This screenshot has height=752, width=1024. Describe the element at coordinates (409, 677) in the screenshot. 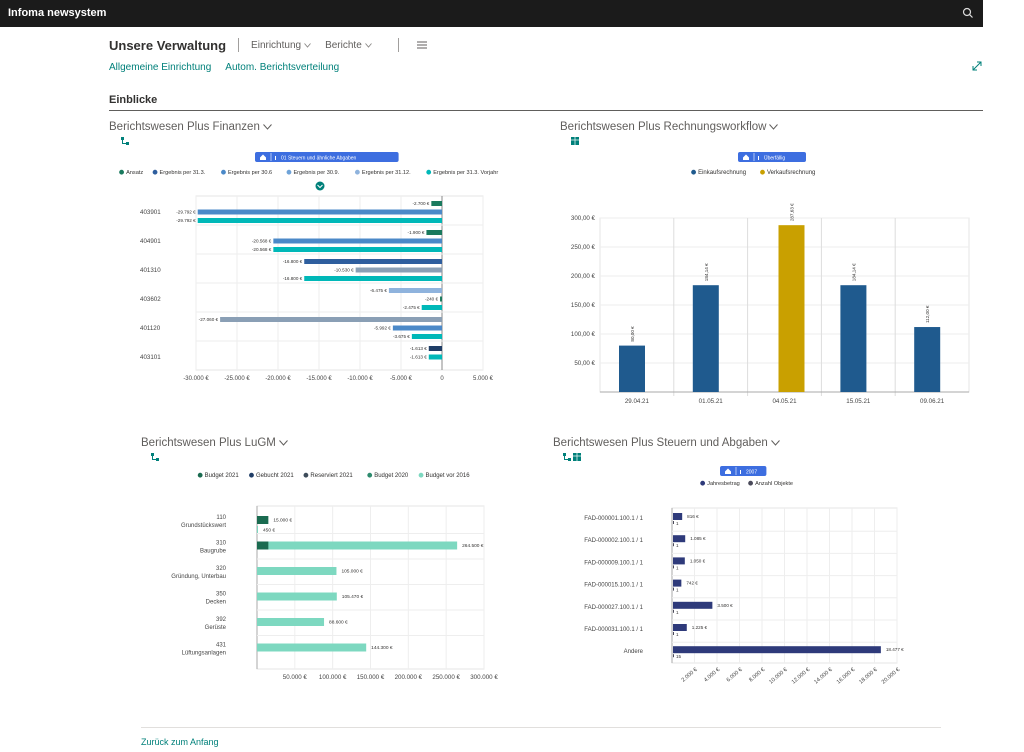

I see `x-tick-label: 200.000 €` at that location.